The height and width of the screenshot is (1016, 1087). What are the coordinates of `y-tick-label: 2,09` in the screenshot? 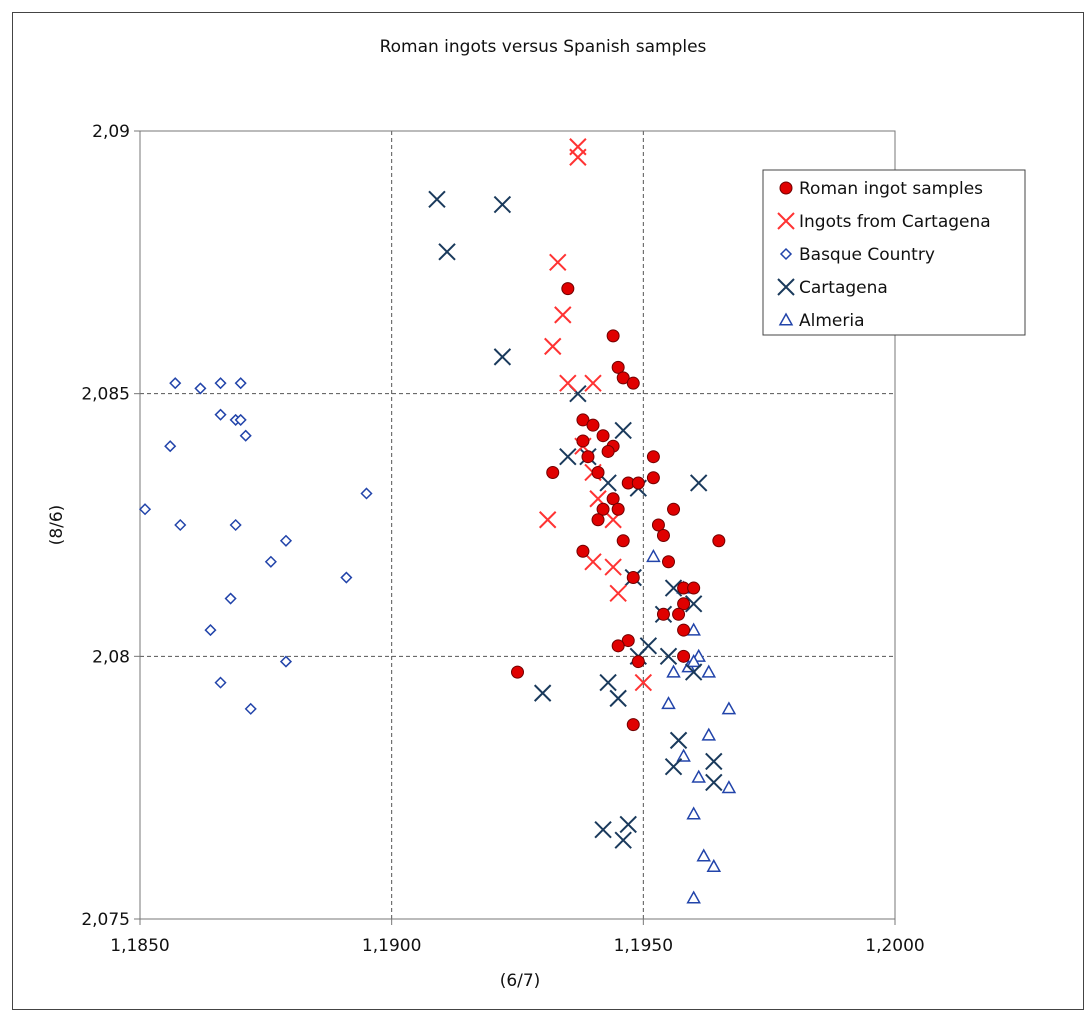 It's located at (111, 132).